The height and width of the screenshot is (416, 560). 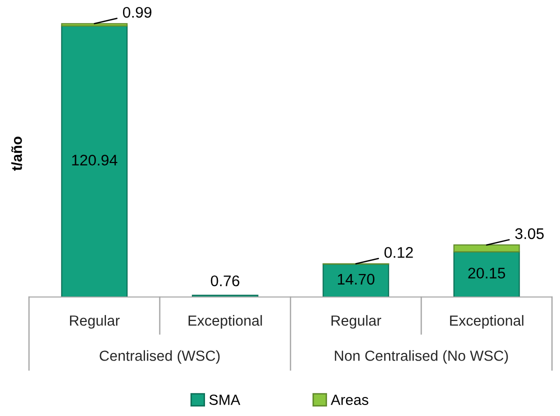 What do you see at coordinates (398, 252) in the screenshot?
I see `data-label: 0.12` at bounding box center [398, 252].